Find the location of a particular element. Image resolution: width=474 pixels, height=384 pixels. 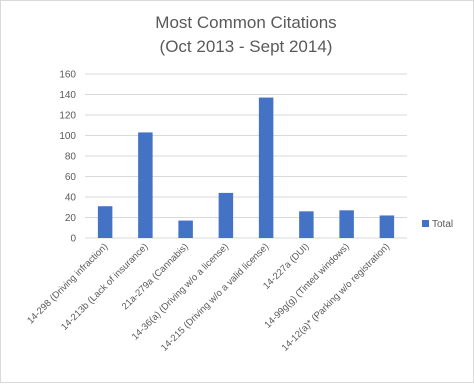

y-tick-label: 140 is located at coordinates (67, 95).